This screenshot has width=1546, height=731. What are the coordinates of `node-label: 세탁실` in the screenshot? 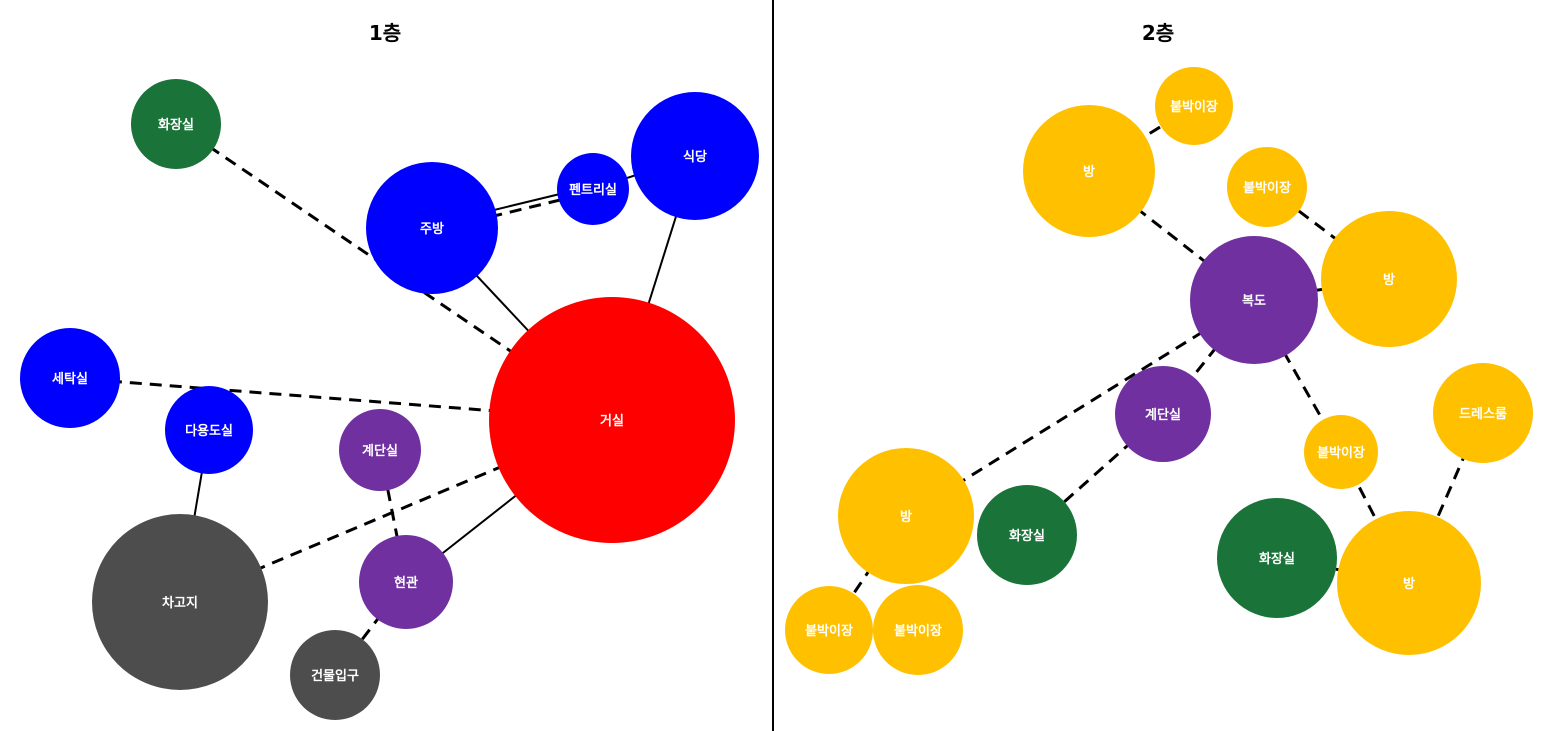 It's located at (70, 379).